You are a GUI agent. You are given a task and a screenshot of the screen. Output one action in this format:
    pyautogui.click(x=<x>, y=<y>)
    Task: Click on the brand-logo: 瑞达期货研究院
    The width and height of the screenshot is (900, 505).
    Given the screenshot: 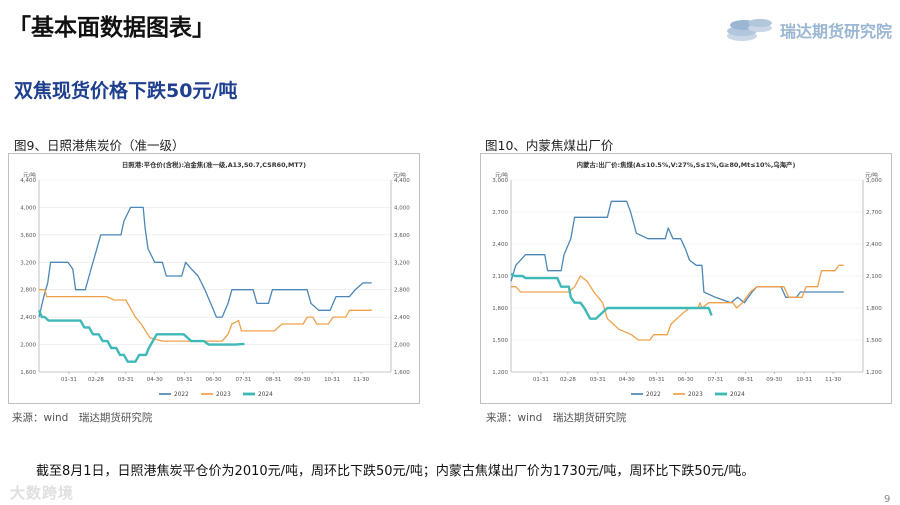 What is the action you would take?
    pyautogui.click(x=810, y=26)
    